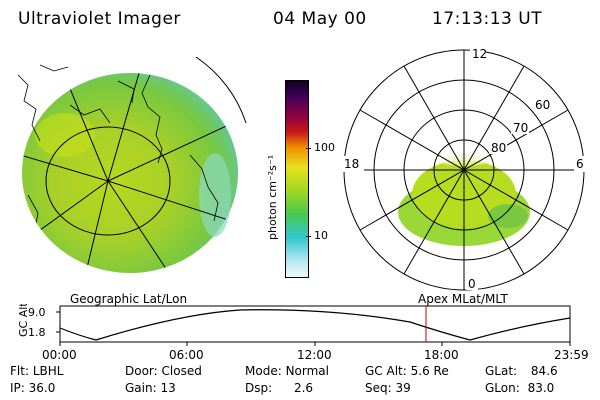 Image resolution: width=600 pixels, height=400 pixels. Describe the element at coordinates (315, 325) in the screenshot. I see `altitude-curve` at that location.